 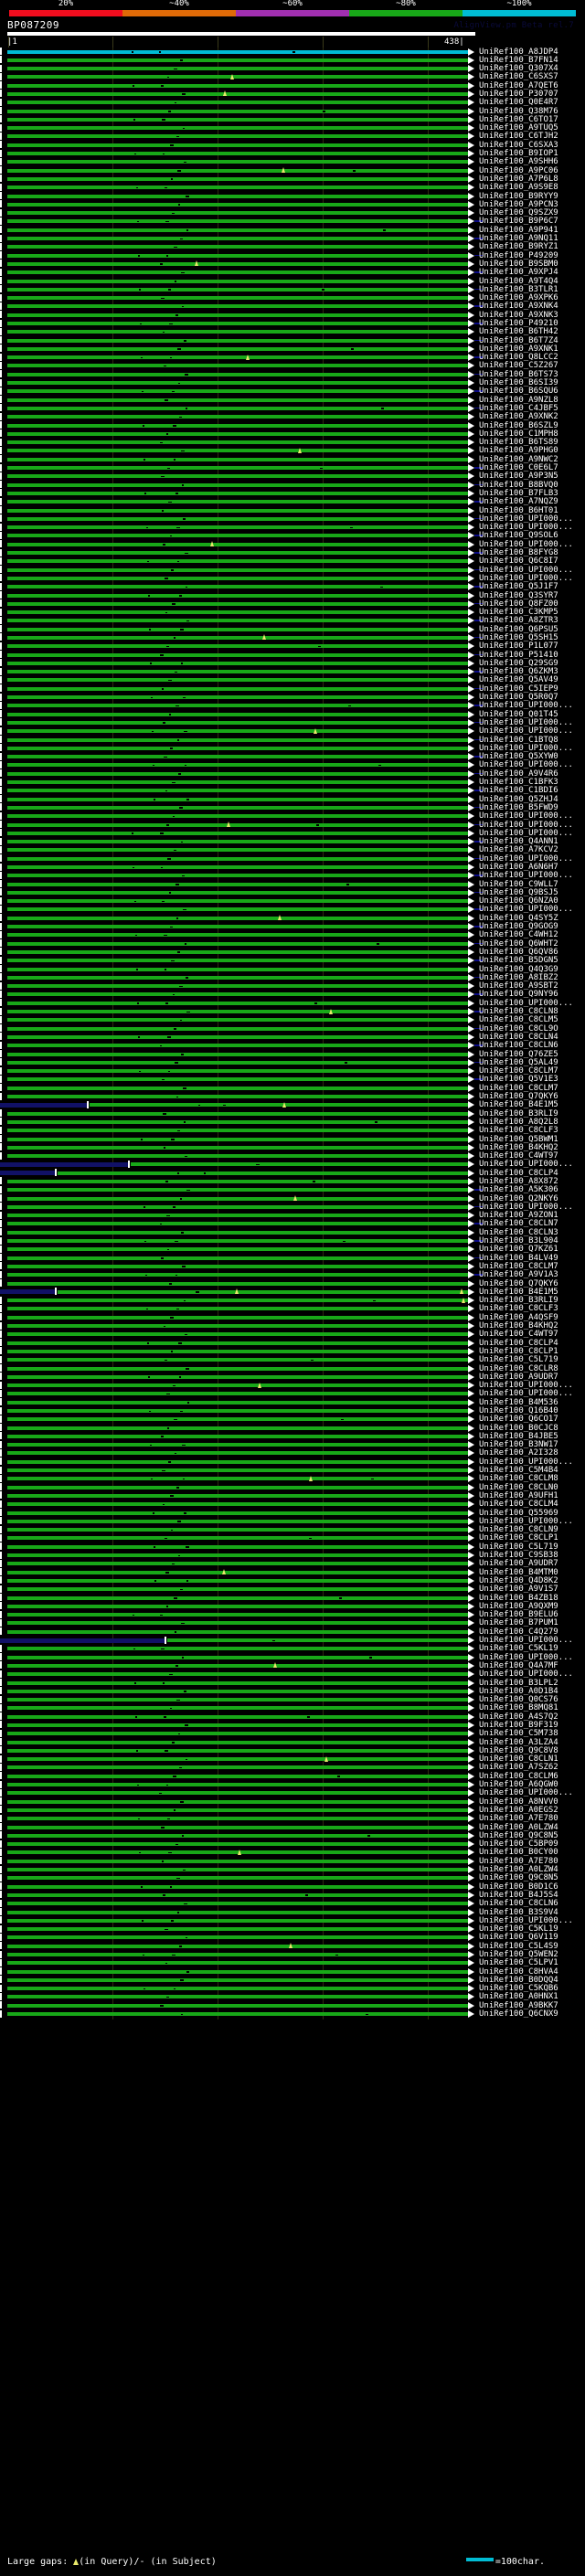 I want to click on alignment-row: UniRef100_P49209, so click(x=293, y=255).